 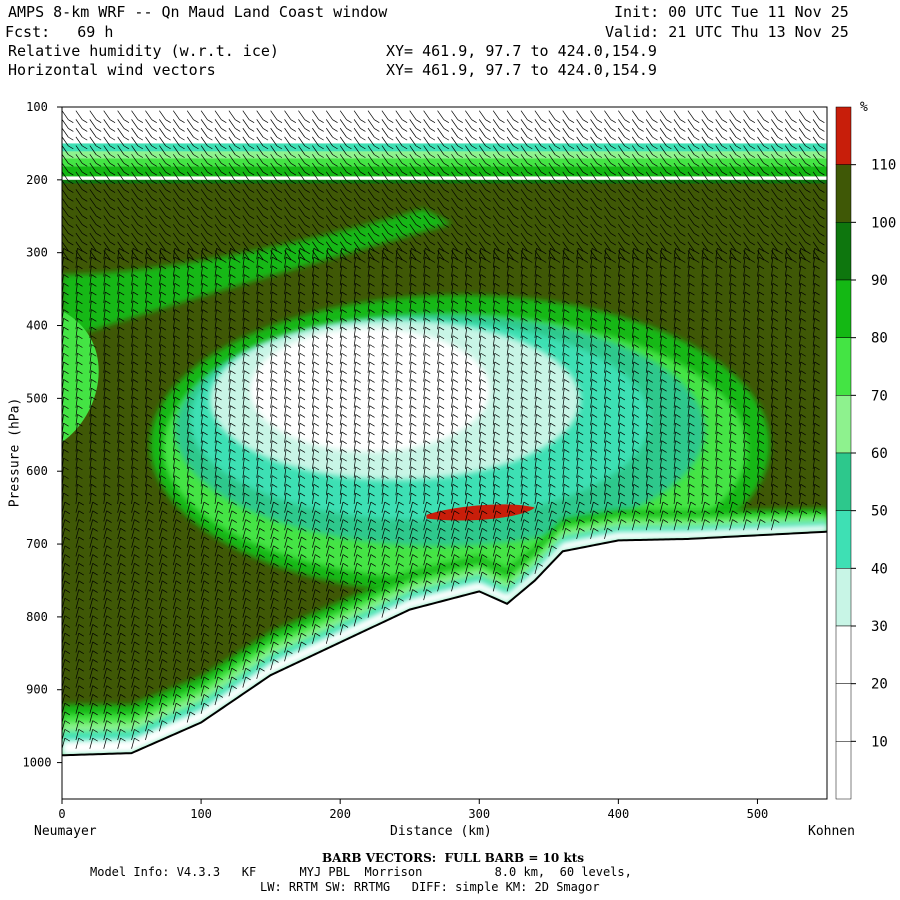 I want to click on x-tick-label: 400, so click(x=619, y=814).